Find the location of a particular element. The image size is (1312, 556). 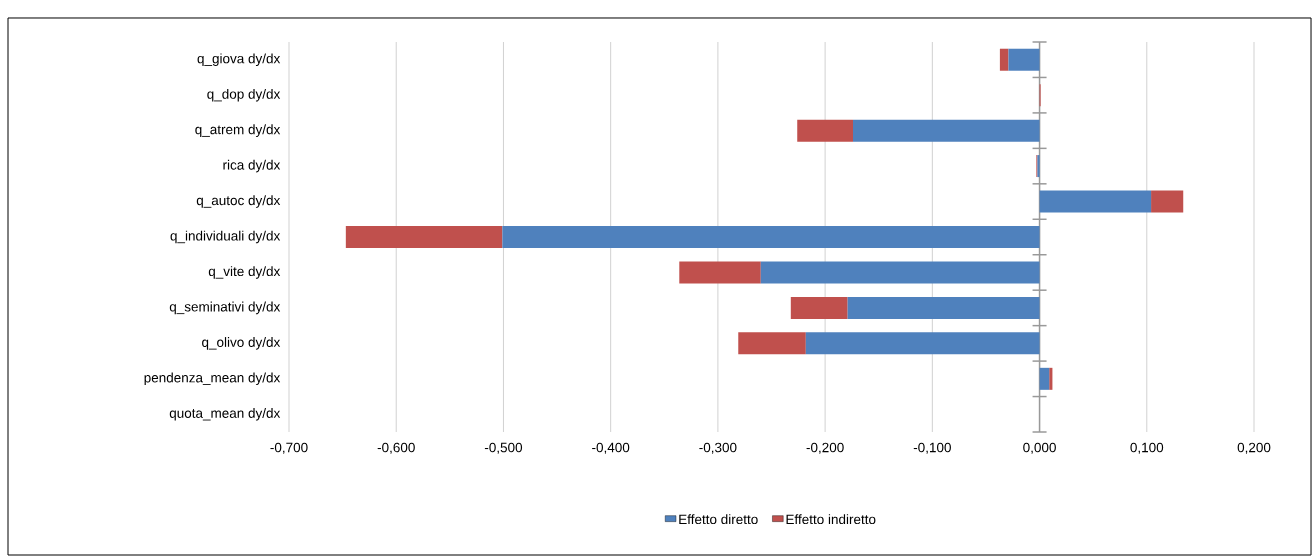

x-tick-label: -0,200 is located at coordinates (825, 448).